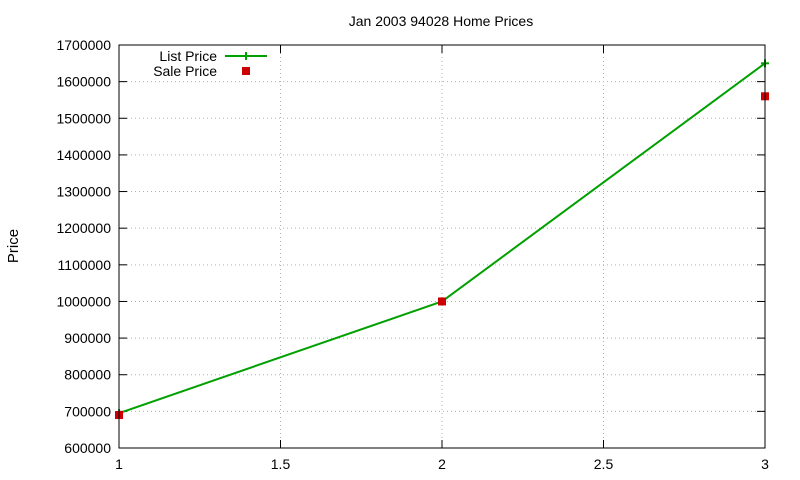  What do you see at coordinates (13, 246) in the screenshot?
I see `y-axis-label: Price` at bounding box center [13, 246].